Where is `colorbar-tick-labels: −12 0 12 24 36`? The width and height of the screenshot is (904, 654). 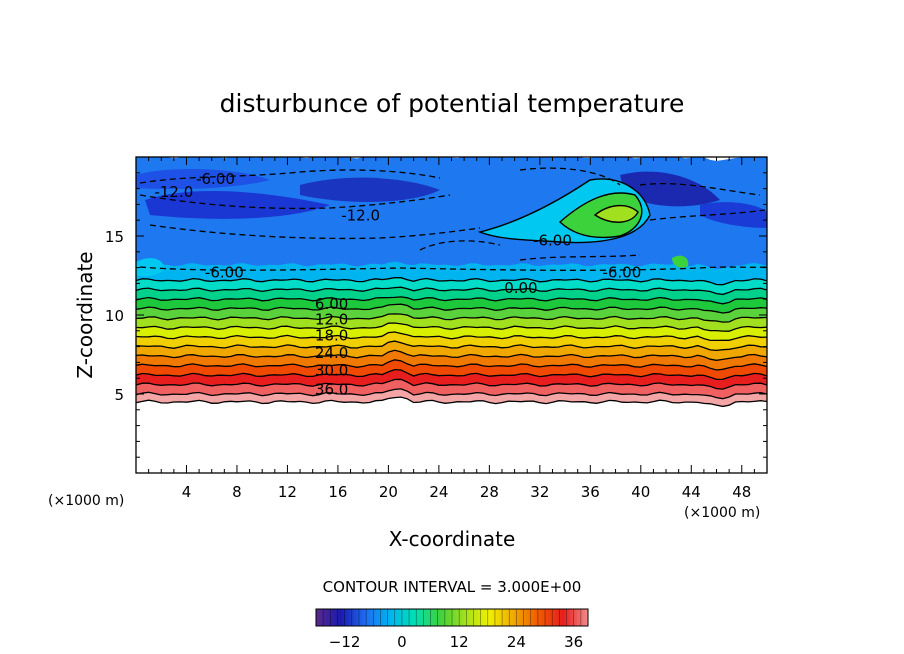
colorbar-tick-labels: −12 0 12 24 36 is located at coordinates (456, 642).